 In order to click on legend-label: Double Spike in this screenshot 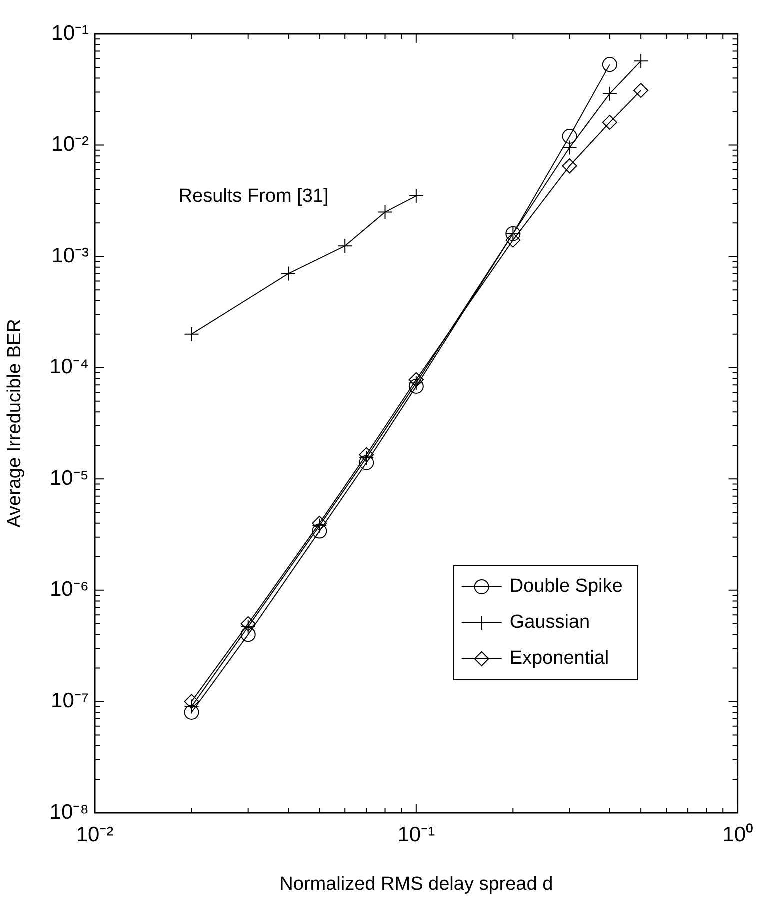, I will do `click(566, 587)`.